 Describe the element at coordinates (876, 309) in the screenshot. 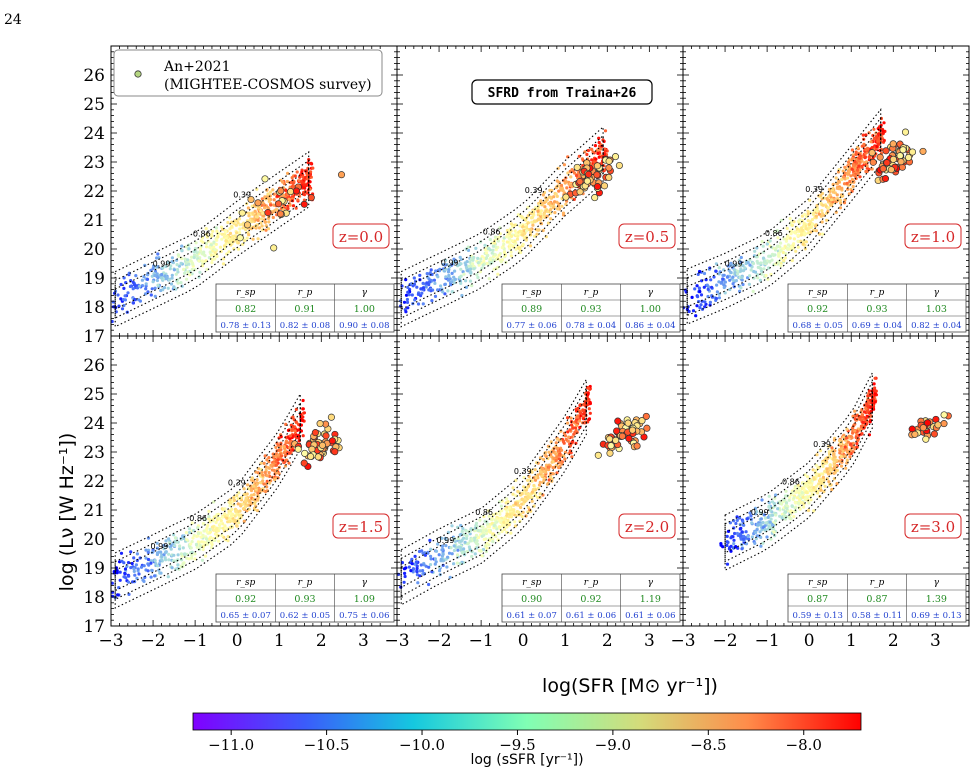

I see `stats-value: 0.93` at that location.